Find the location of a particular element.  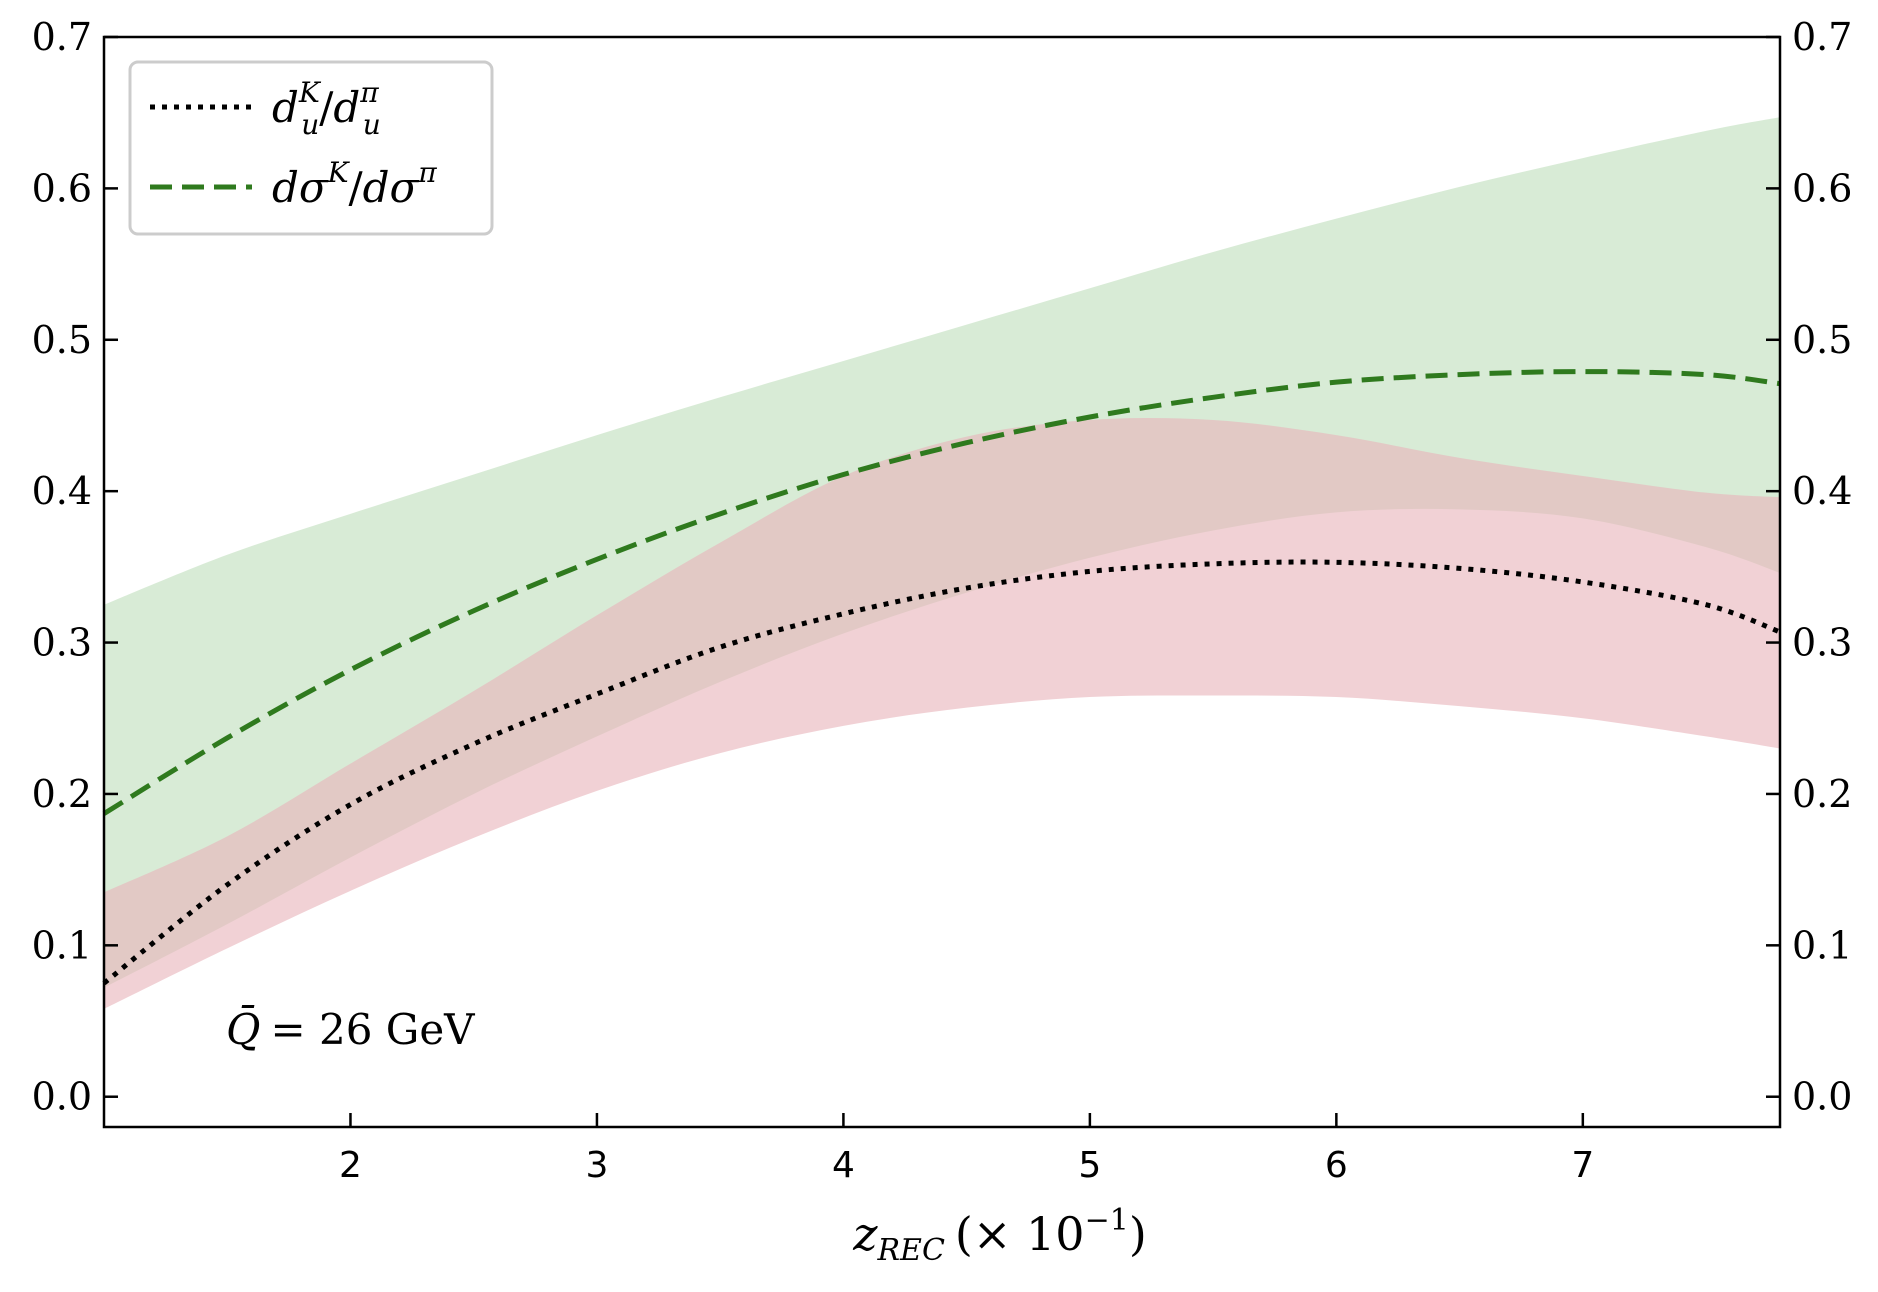

x-tick-label: 7 is located at coordinates (1582, 1165).